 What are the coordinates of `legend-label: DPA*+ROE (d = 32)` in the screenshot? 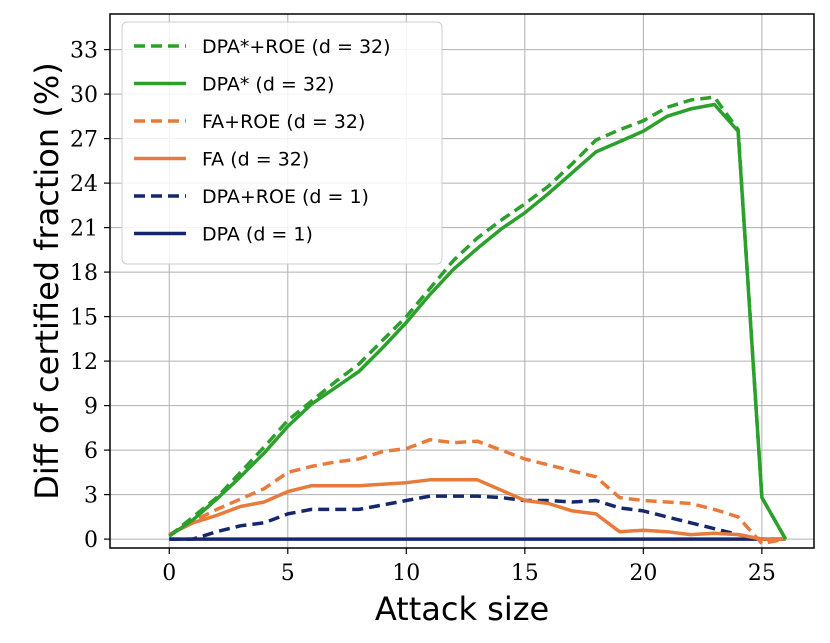 It's located at (296, 47).